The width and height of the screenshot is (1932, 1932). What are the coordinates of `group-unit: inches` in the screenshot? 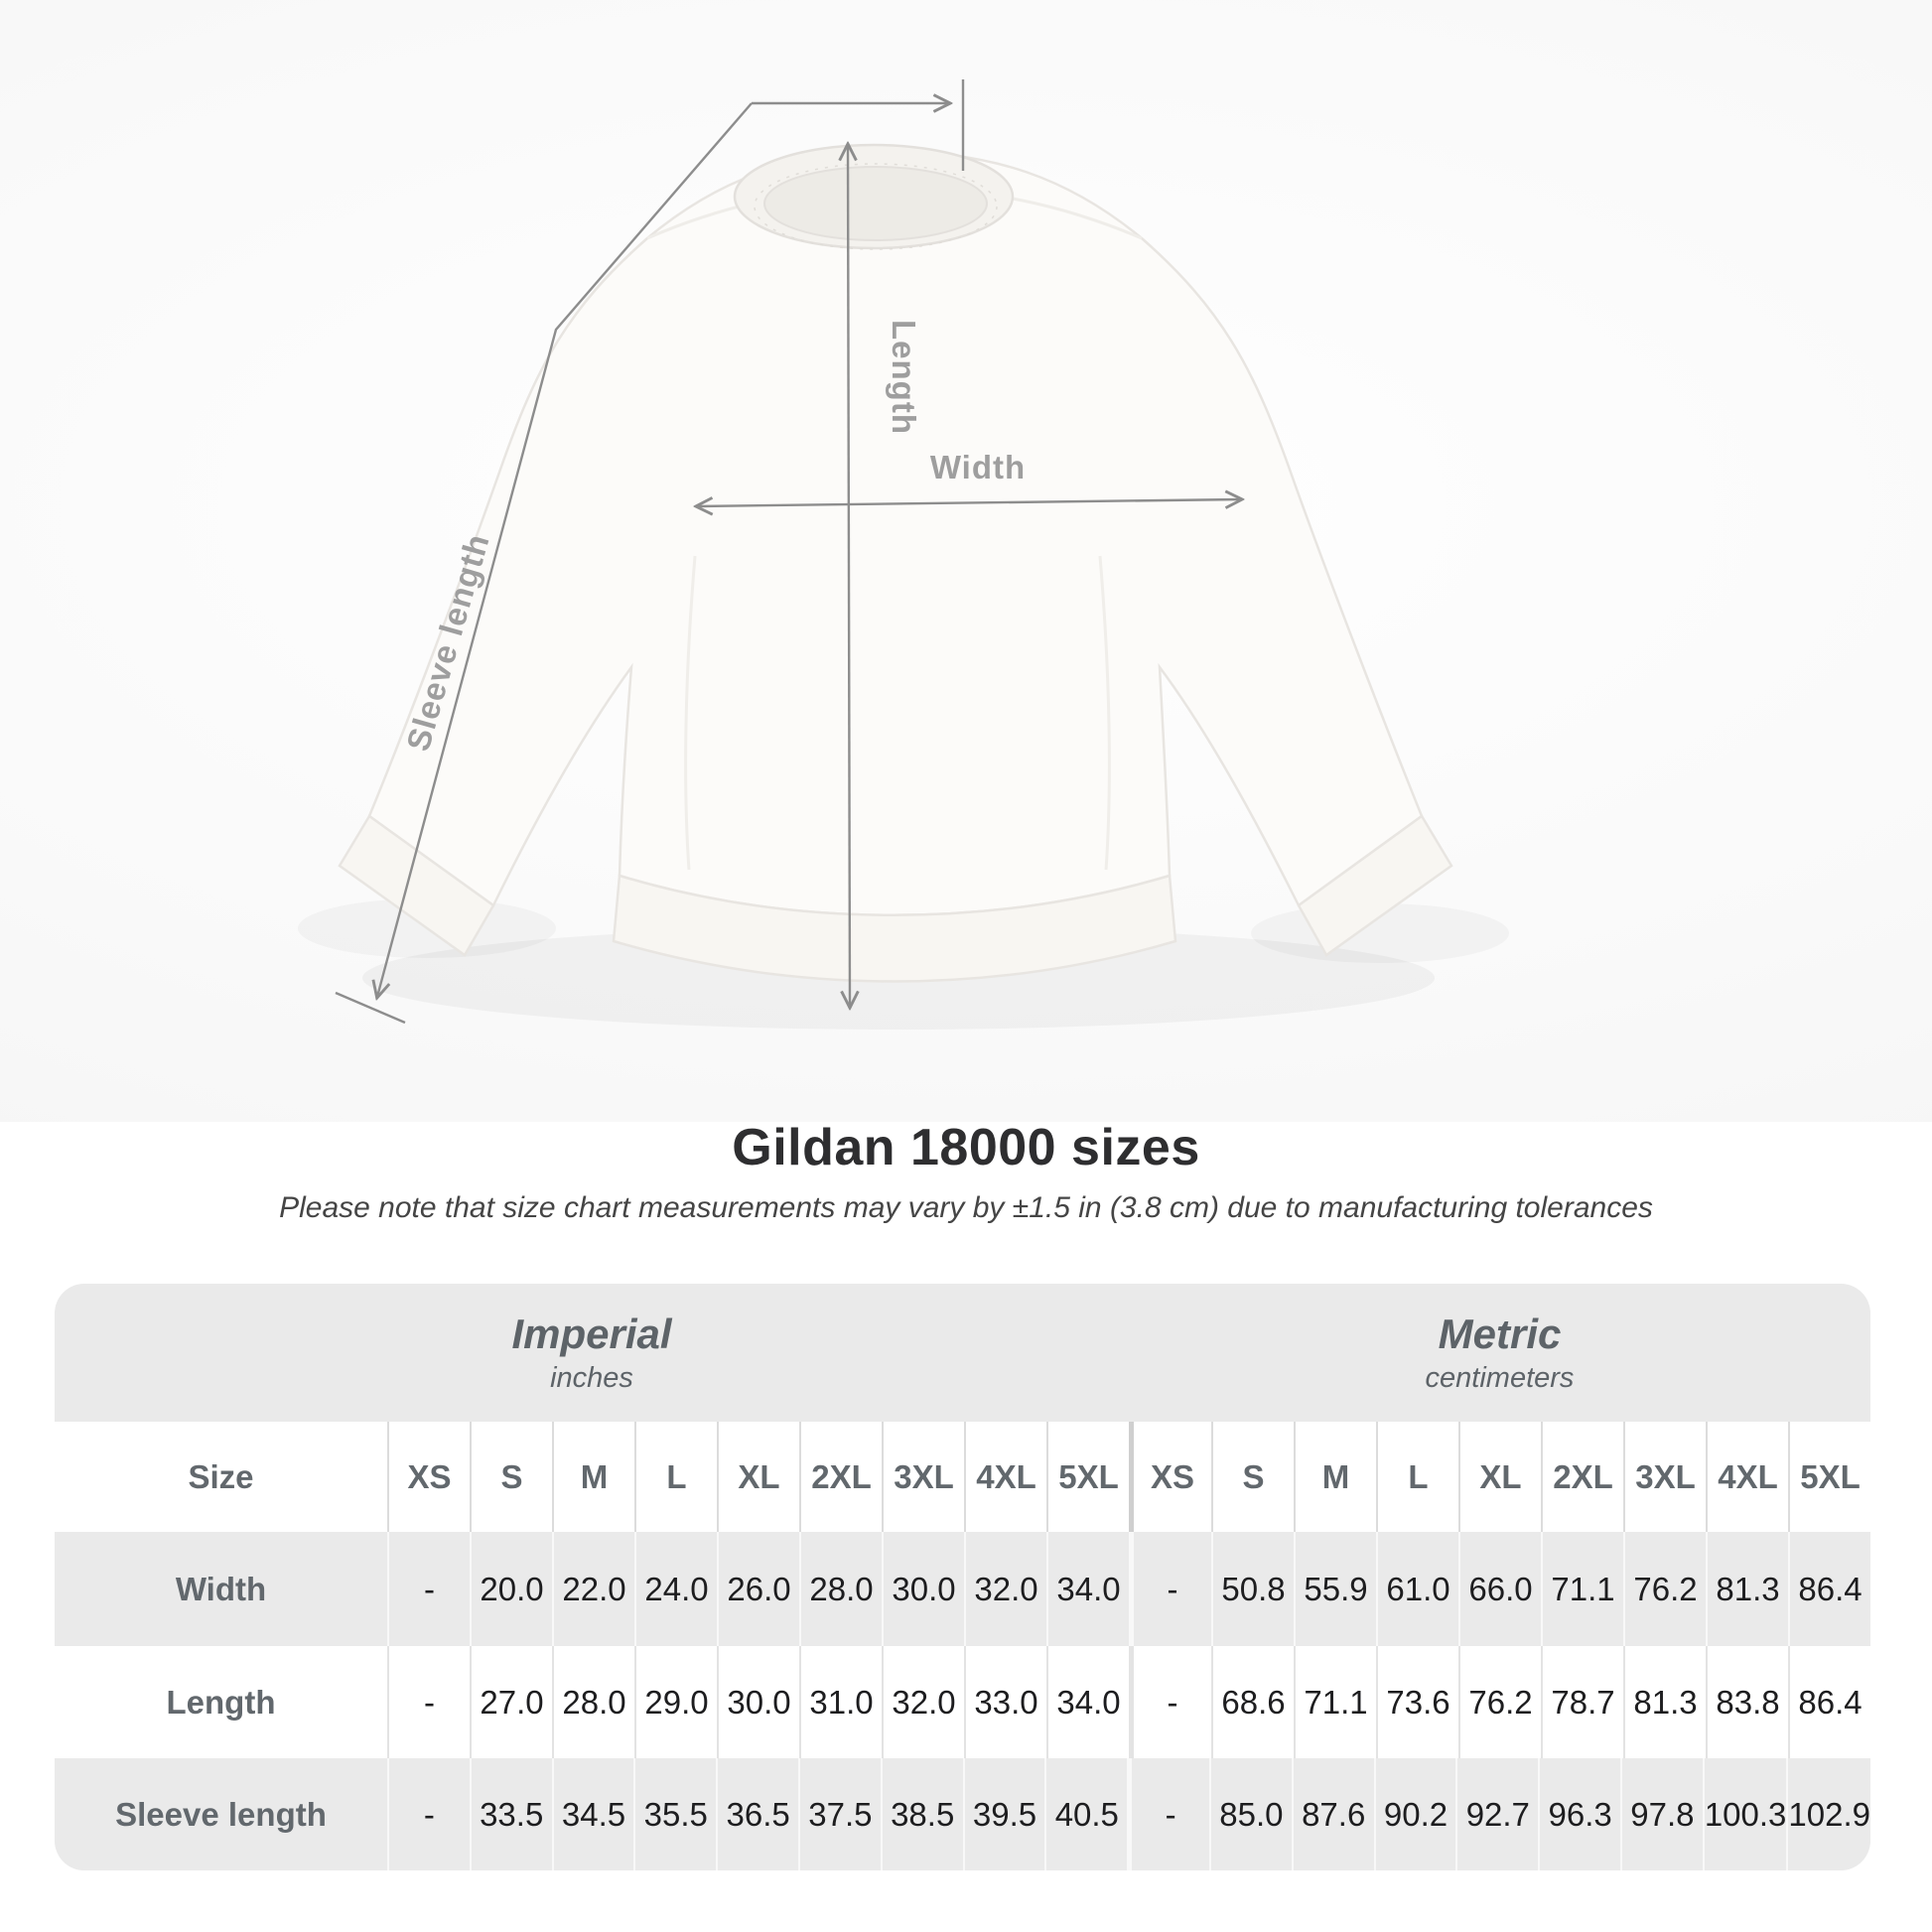 It's located at (591, 1378).